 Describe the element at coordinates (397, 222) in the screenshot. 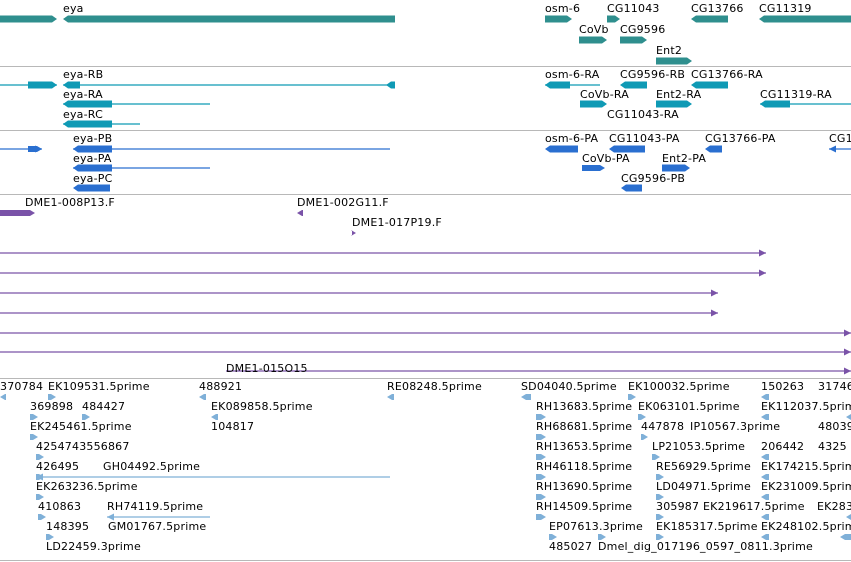

I see `clone-label: DME1-017P19.F` at that location.